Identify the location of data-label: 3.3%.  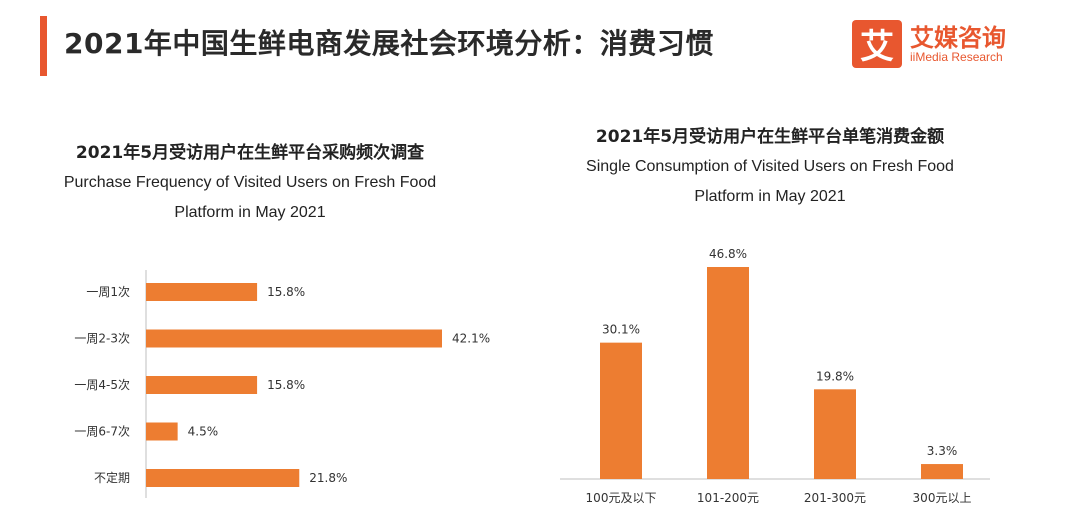
(942, 451).